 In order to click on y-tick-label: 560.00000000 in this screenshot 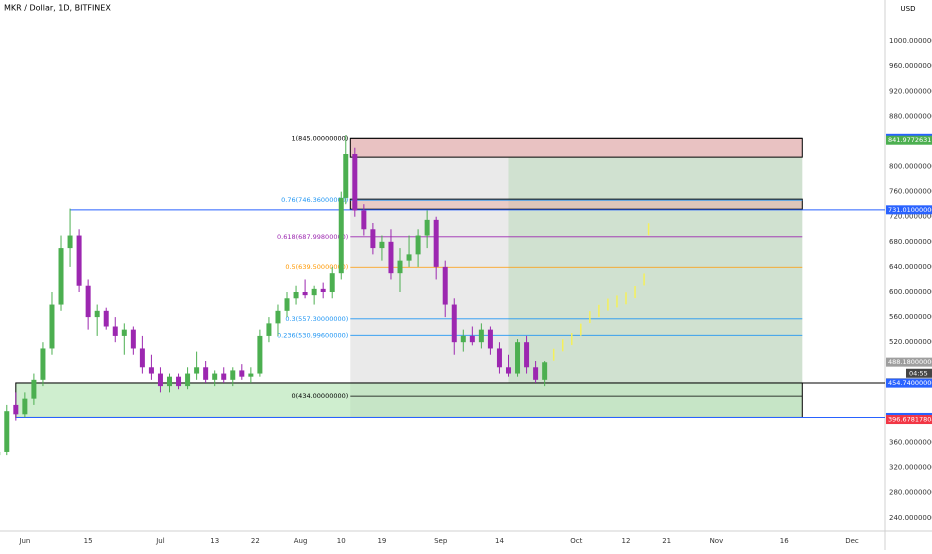, I will do `click(910, 317)`.